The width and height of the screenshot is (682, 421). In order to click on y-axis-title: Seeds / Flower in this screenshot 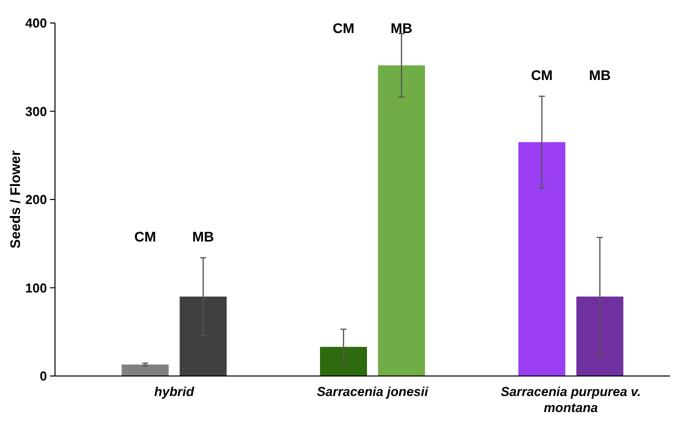, I will do `click(15, 199)`.